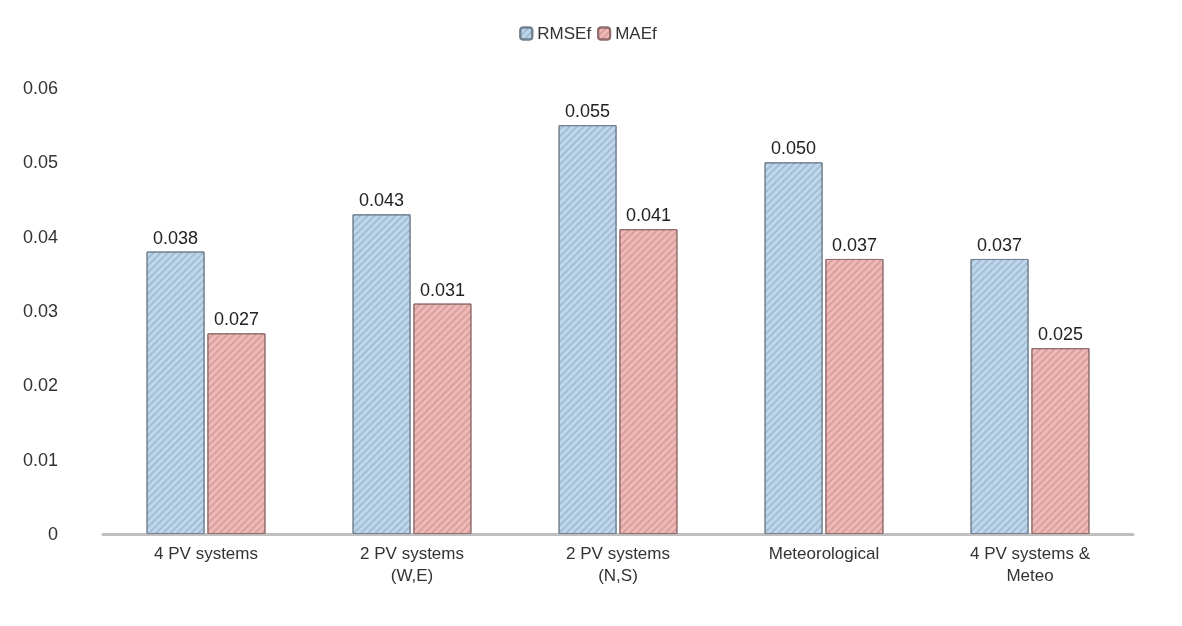 The height and width of the screenshot is (626, 1182). I want to click on data-label: 0.055, so click(588, 111).